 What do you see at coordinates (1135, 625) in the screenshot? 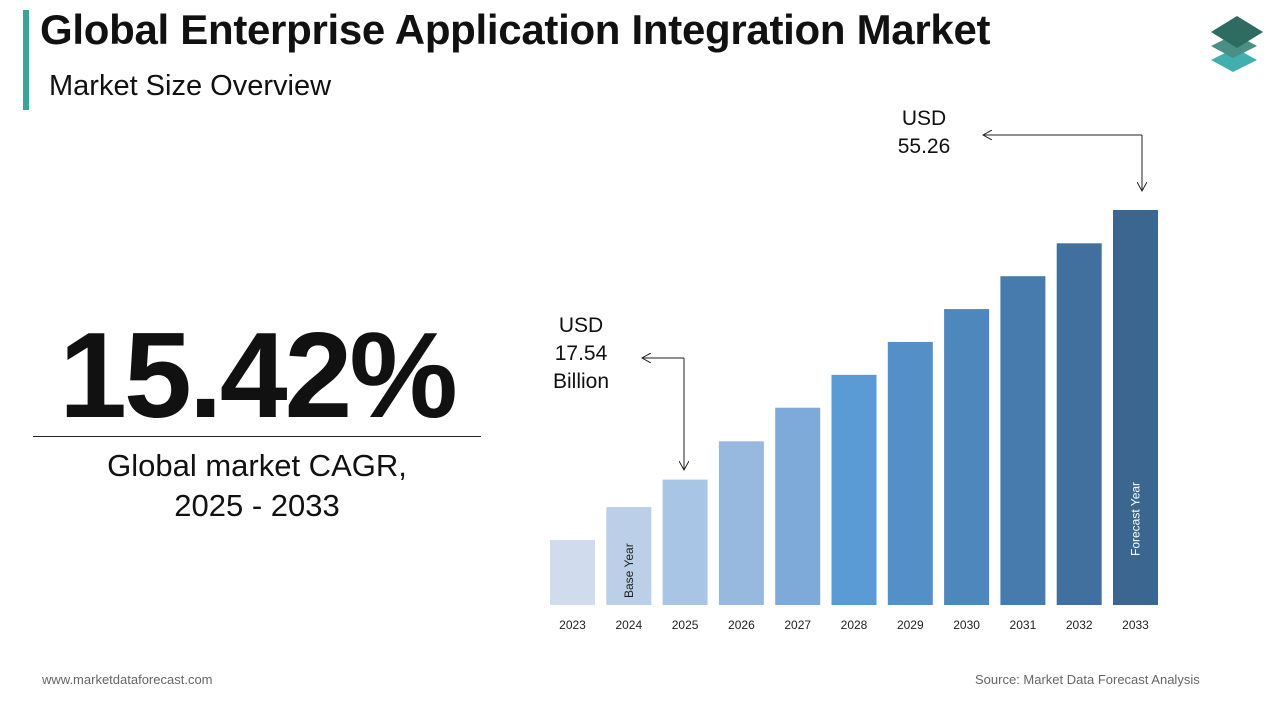
I see `x-tick-label: 2033` at bounding box center [1135, 625].